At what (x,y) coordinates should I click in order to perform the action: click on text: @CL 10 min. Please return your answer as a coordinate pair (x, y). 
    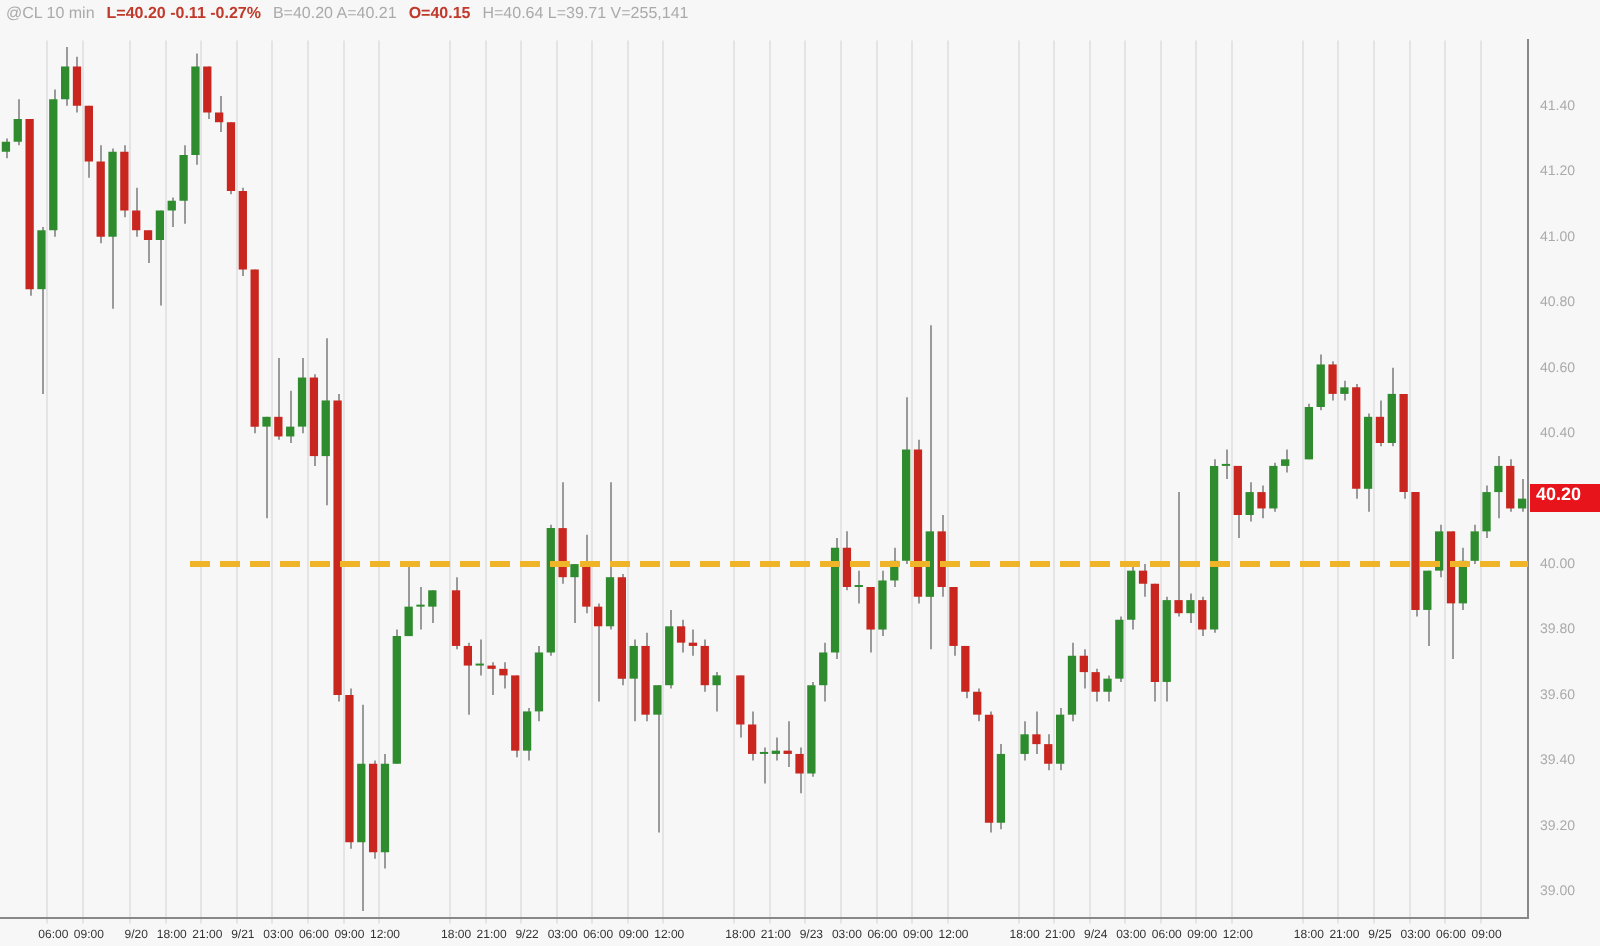
    Looking at the image, I should click on (50, 13).